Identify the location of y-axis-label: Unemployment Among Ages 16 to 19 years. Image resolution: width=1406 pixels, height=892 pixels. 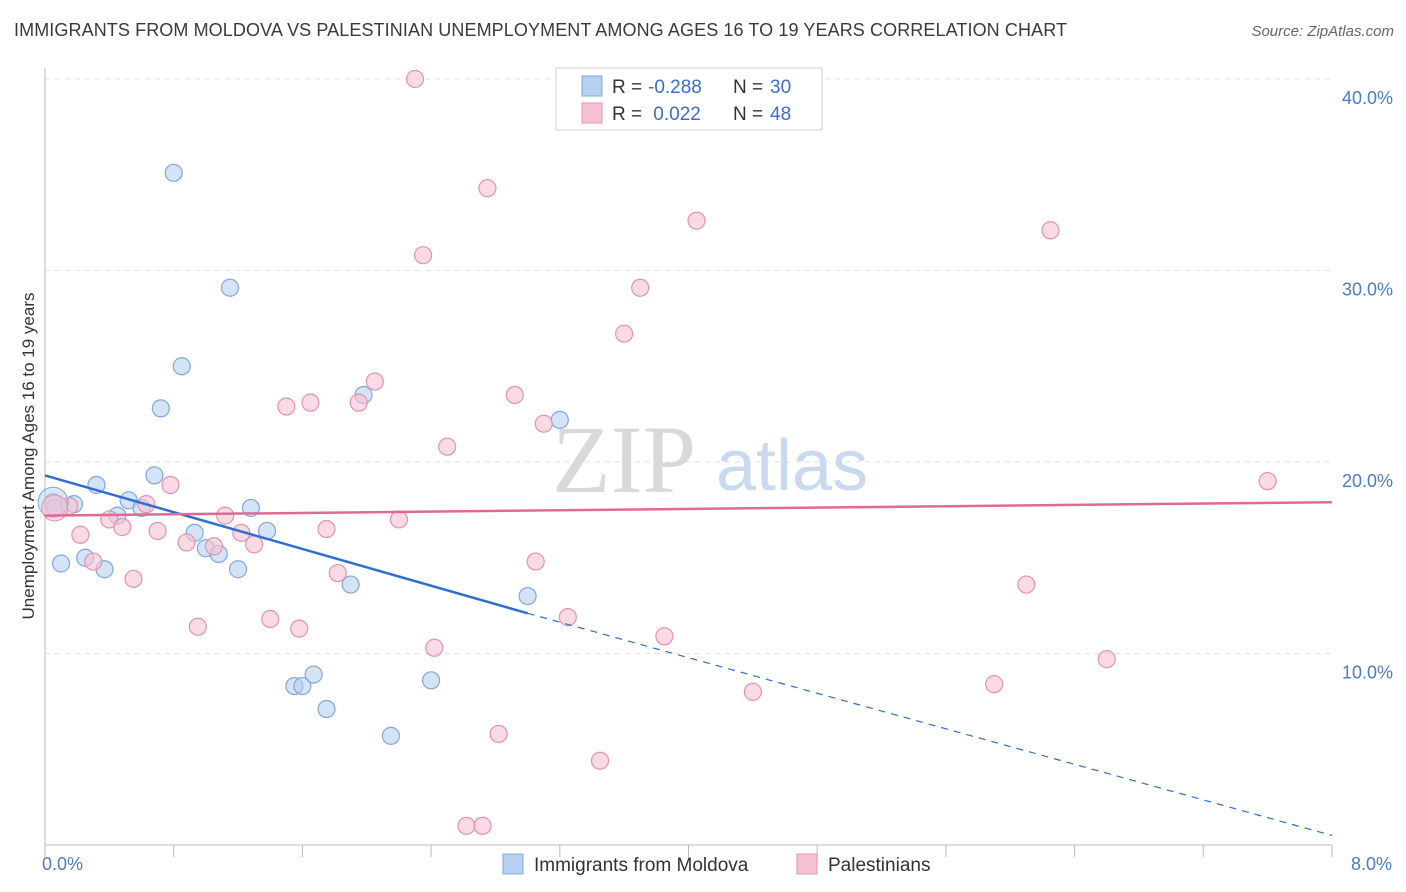
(28, 456).